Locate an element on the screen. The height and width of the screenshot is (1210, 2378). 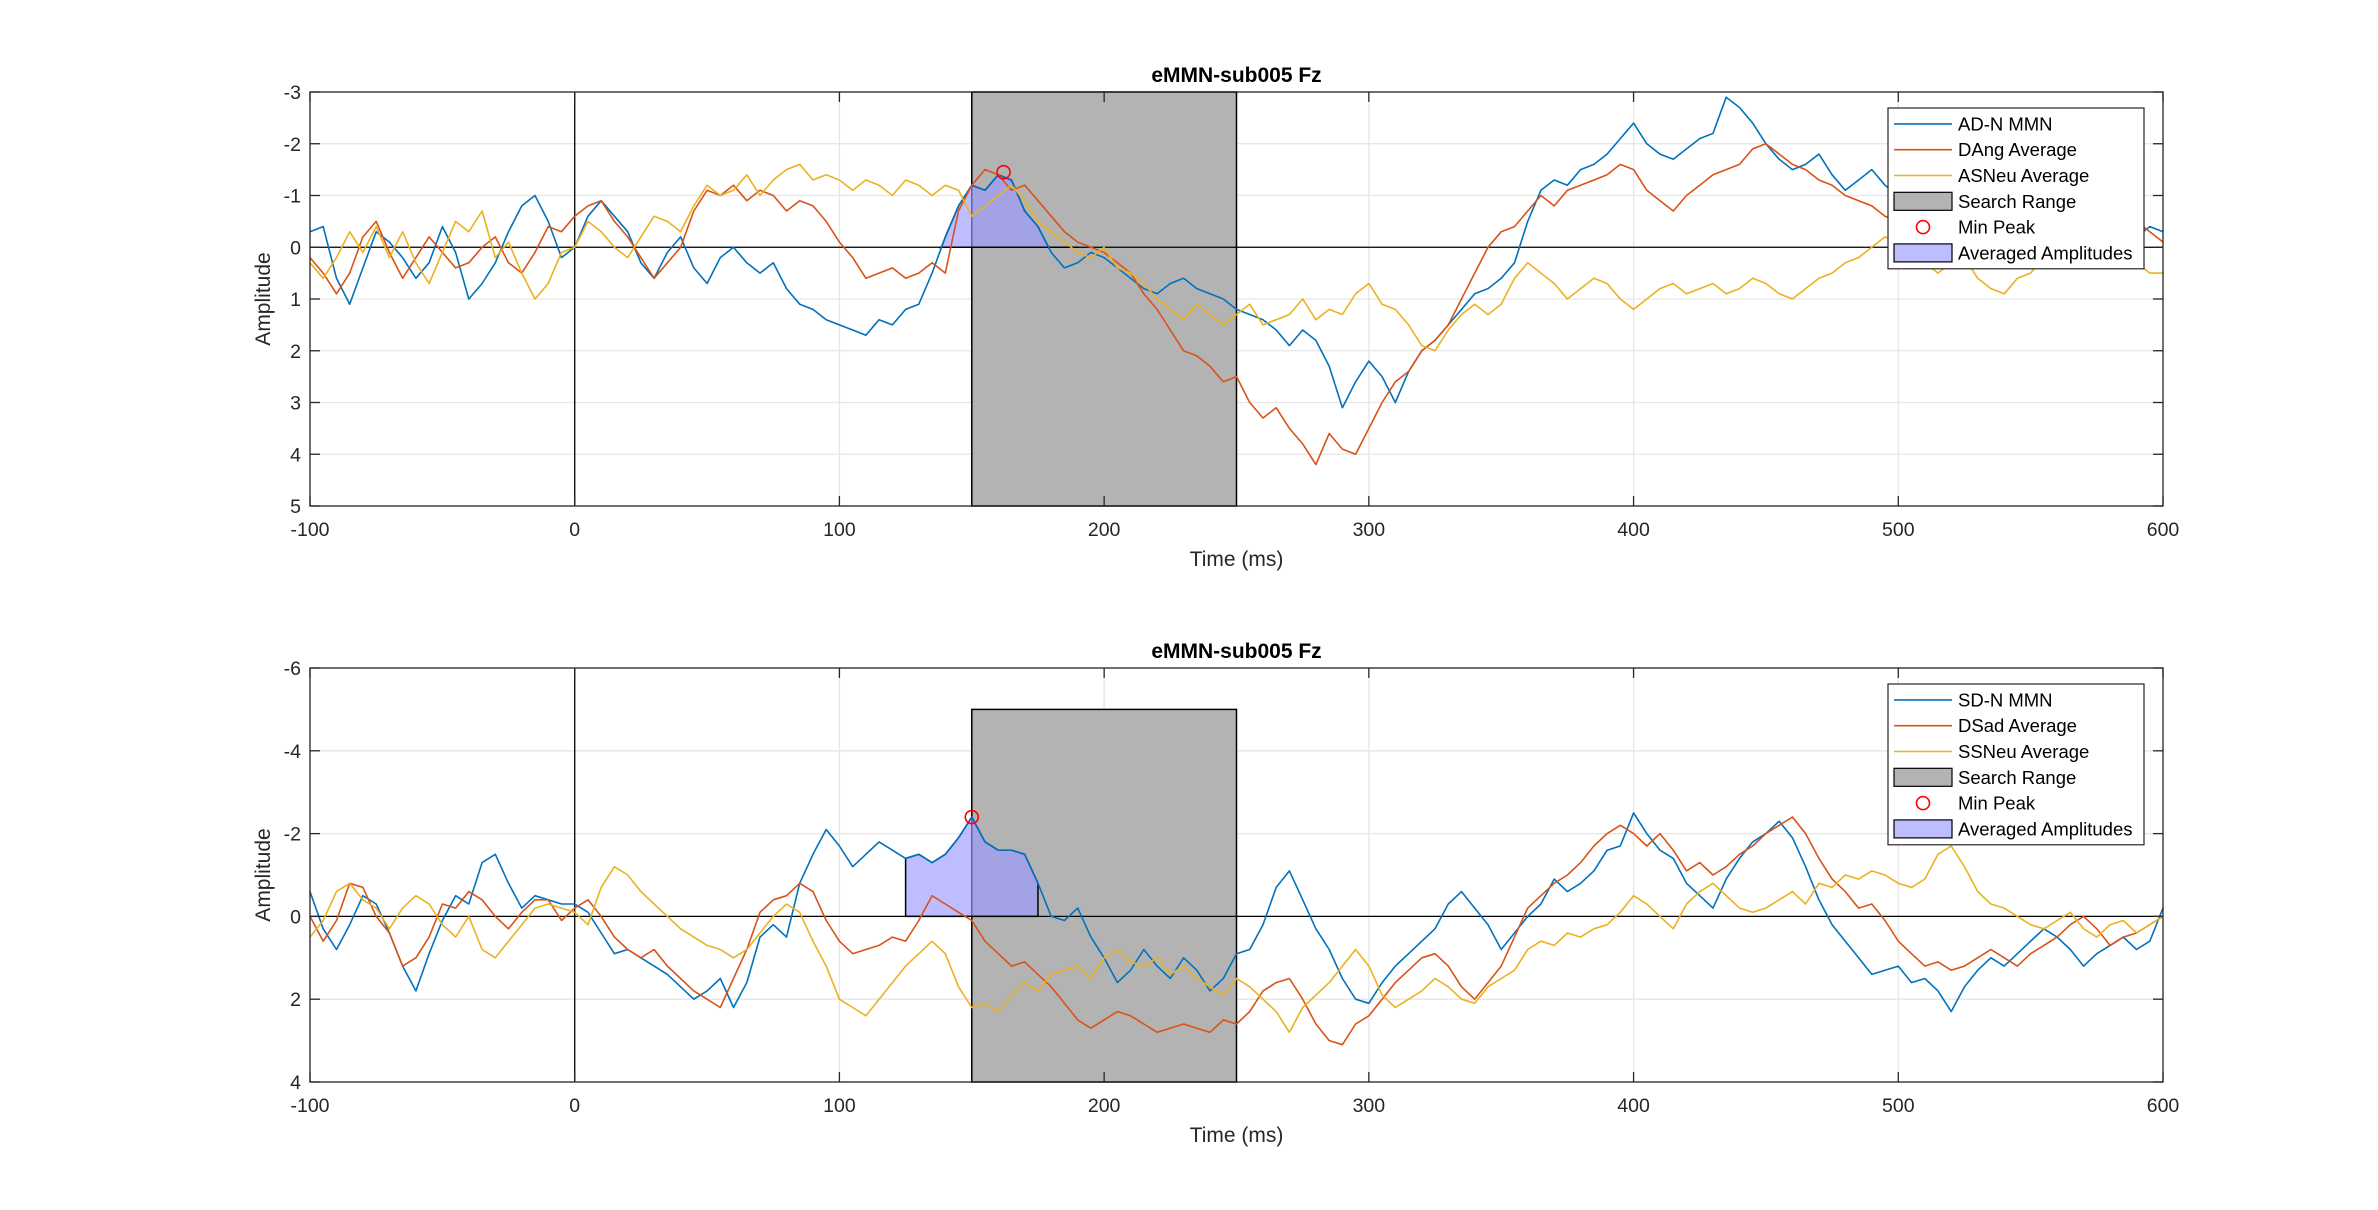
legend-label-series-3: SSNeu Average is located at coordinates (2023, 751).